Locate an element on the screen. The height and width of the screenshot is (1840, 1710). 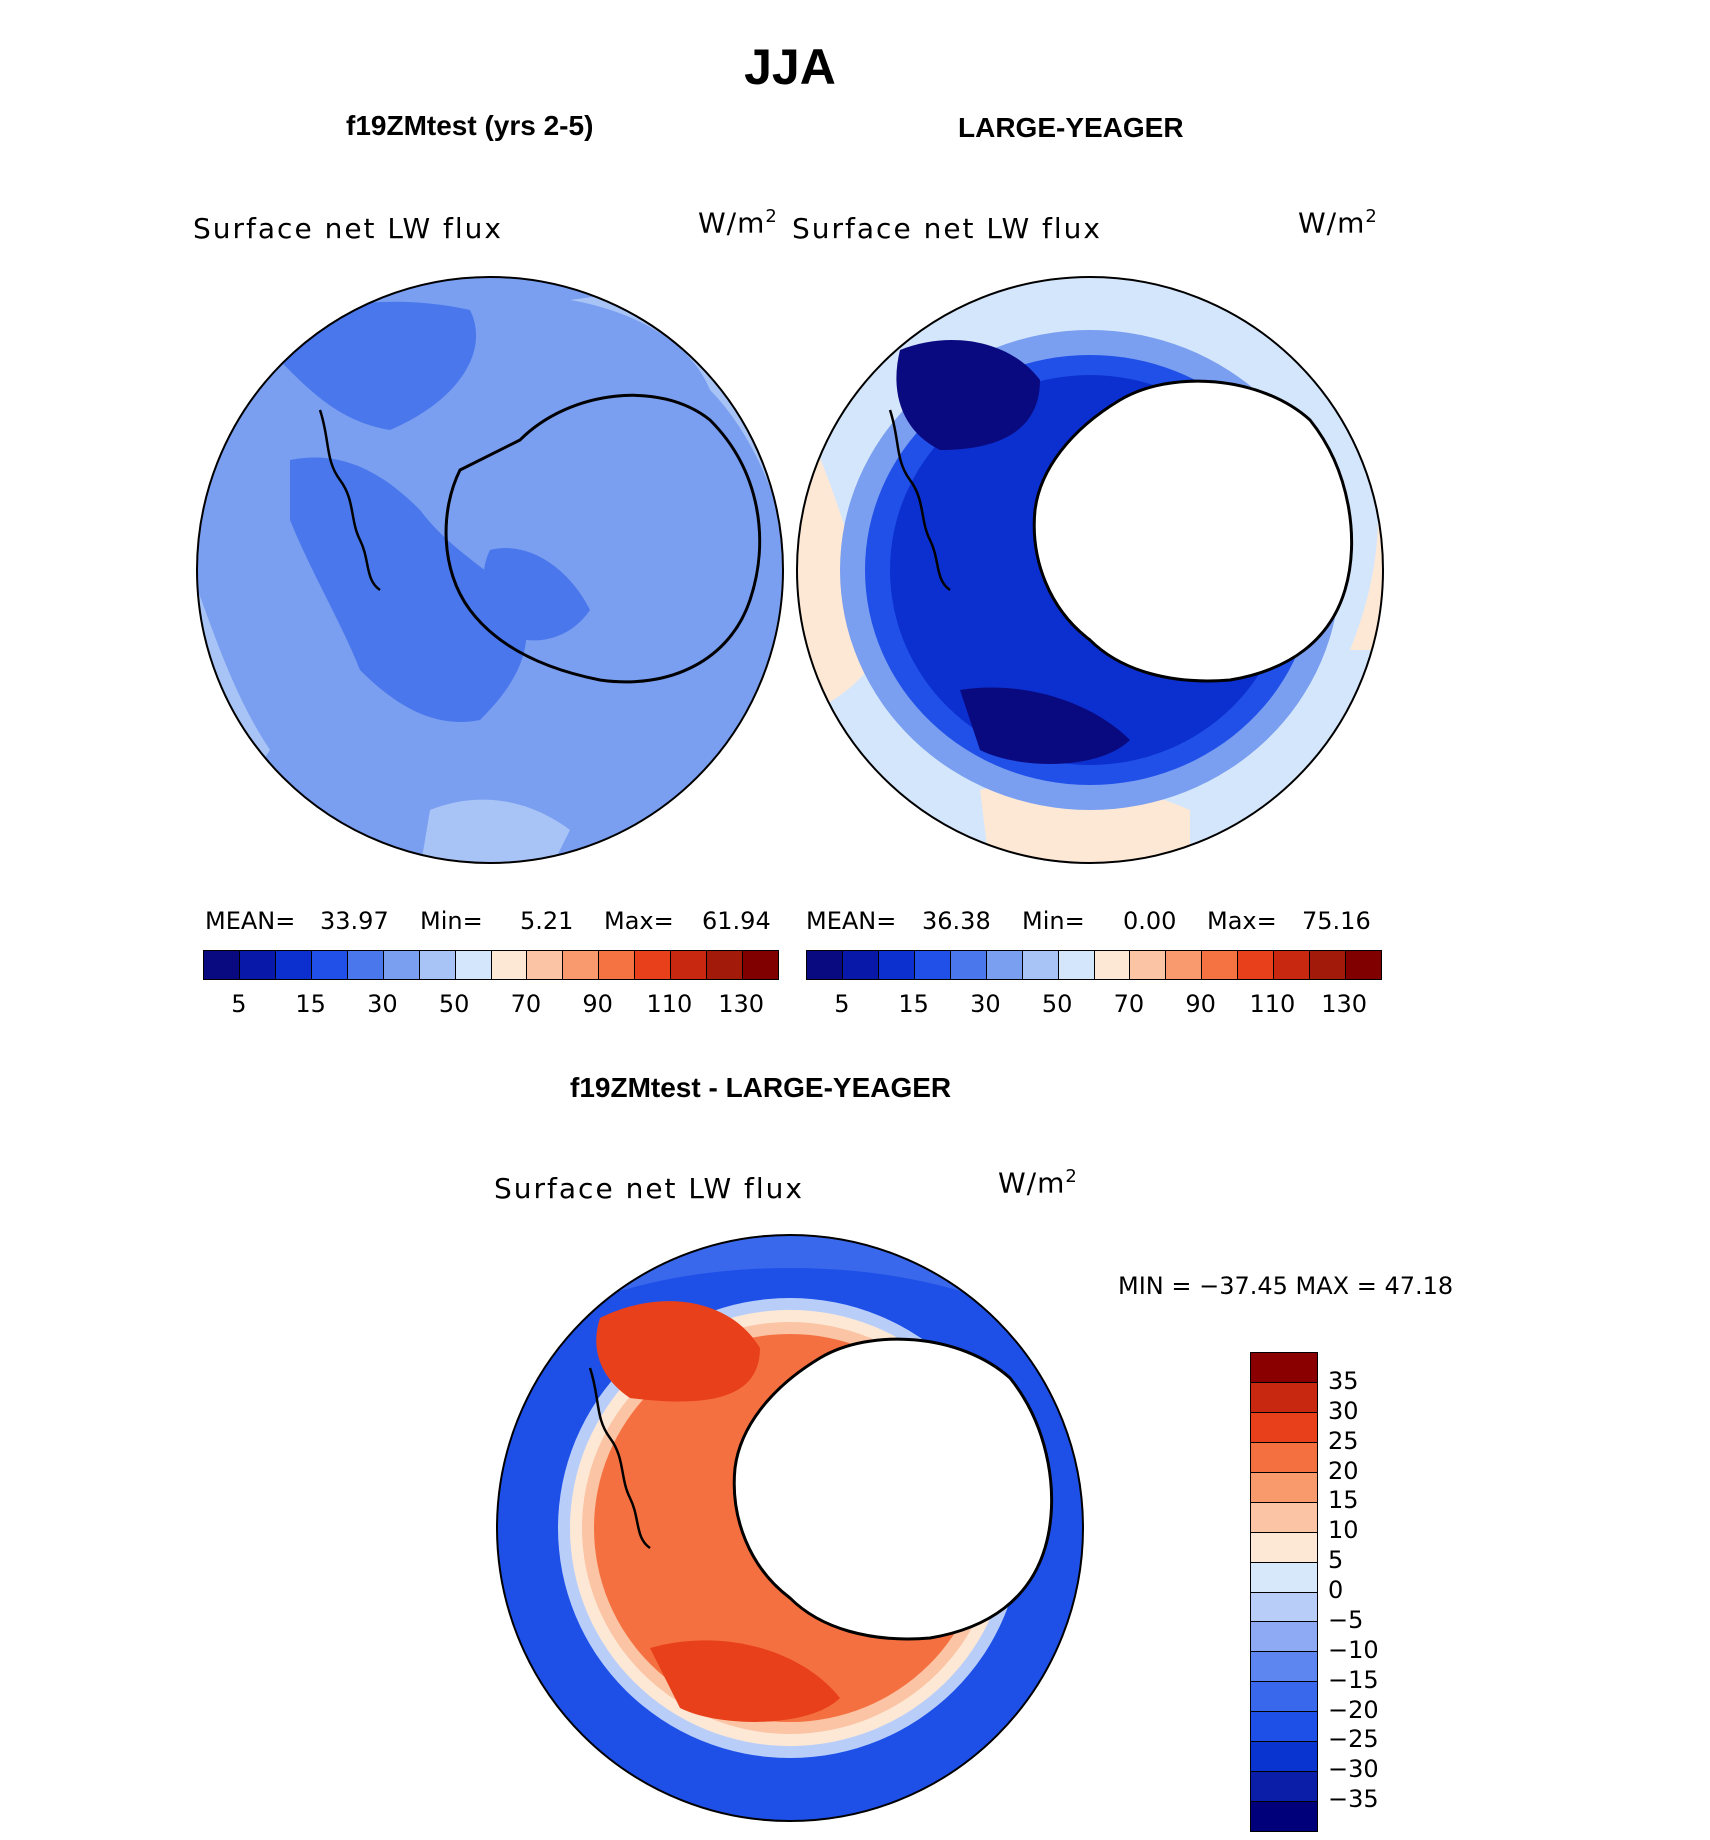
left-max-value: 61.94 is located at coordinates (736, 921).